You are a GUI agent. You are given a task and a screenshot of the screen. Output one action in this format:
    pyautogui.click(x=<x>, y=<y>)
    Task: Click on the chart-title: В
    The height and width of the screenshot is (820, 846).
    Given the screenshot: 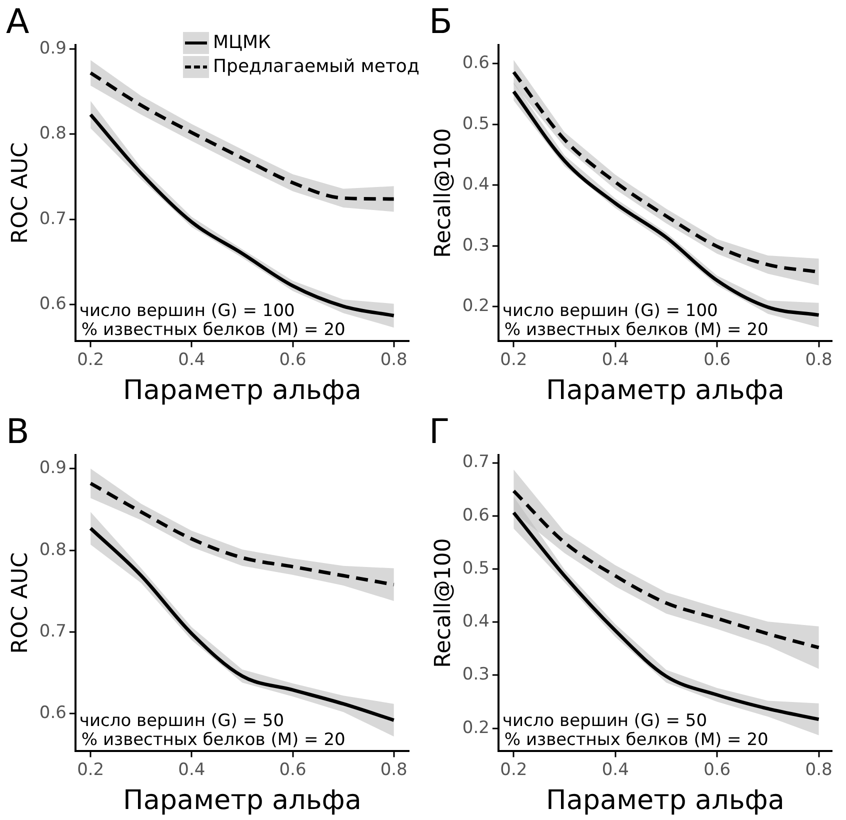 What is the action you would take?
    pyautogui.click(x=18, y=432)
    